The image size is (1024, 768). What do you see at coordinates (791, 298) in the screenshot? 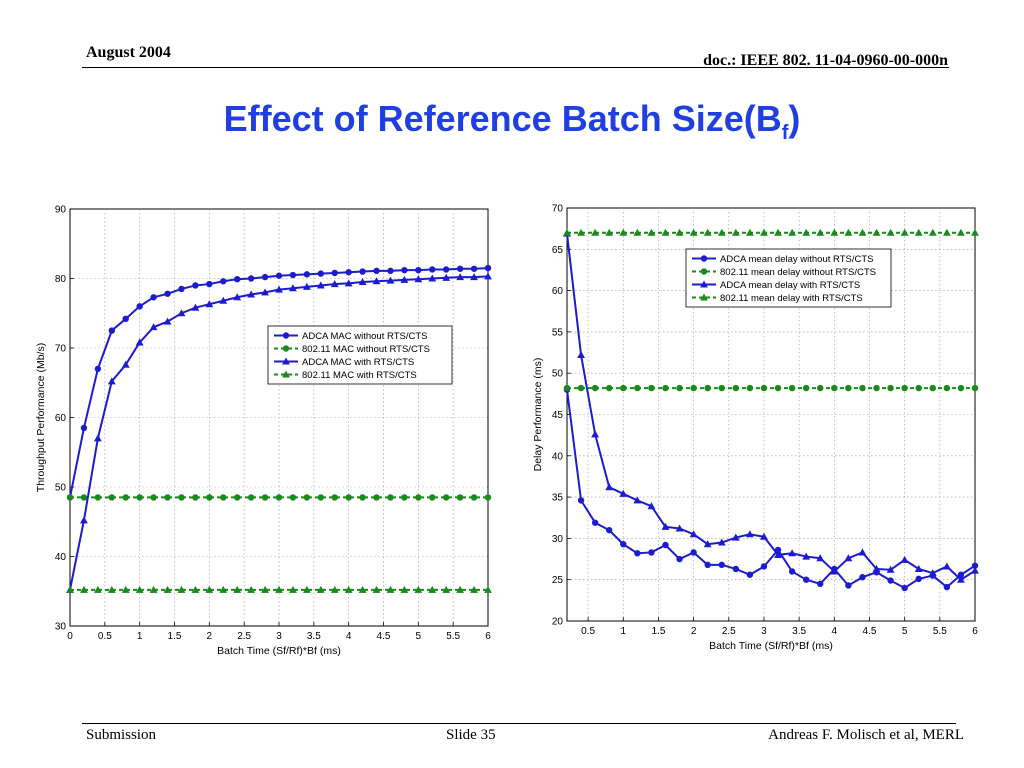
I see `legend-entry: 802.11 mean delay with RTS/CTS` at bounding box center [791, 298].